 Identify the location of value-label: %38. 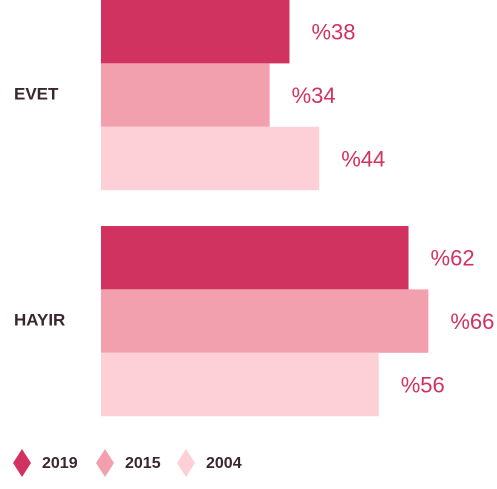
(333, 32).